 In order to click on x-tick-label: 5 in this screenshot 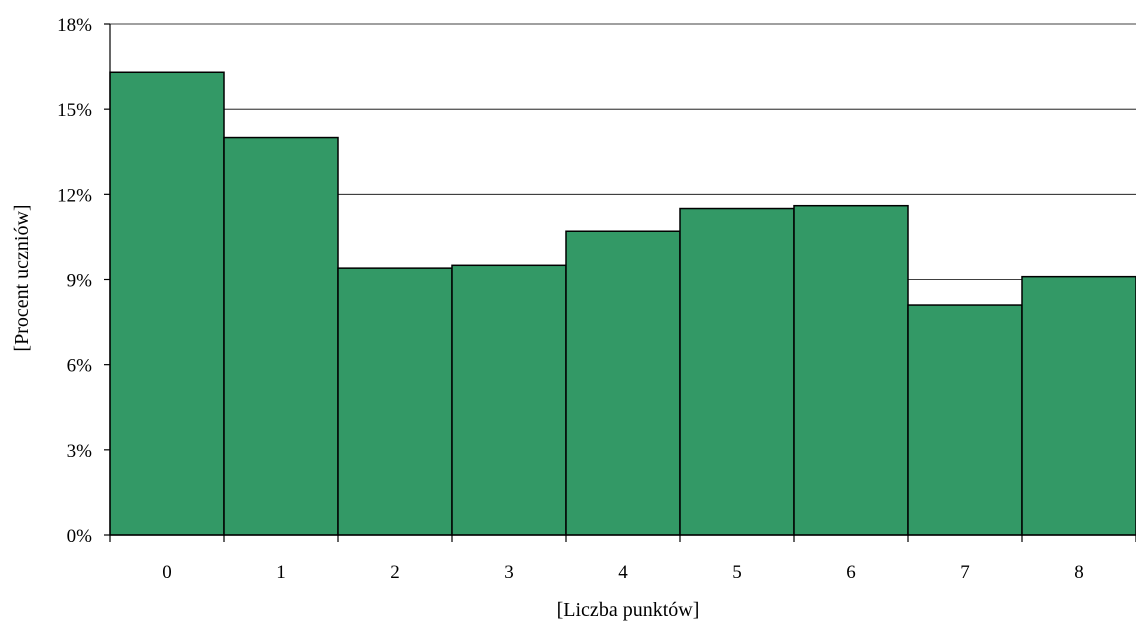, I will do `click(737, 572)`.